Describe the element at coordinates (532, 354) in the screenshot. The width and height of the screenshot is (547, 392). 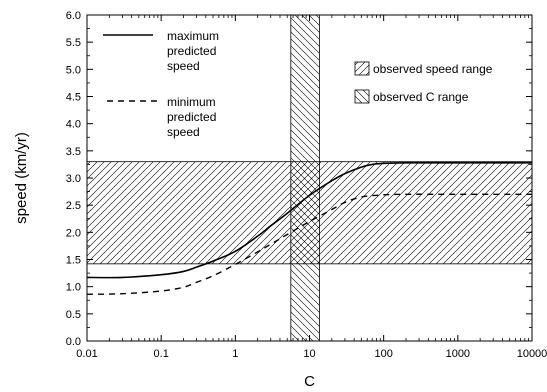
I see `x-tick-label-6: 10000` at that location.